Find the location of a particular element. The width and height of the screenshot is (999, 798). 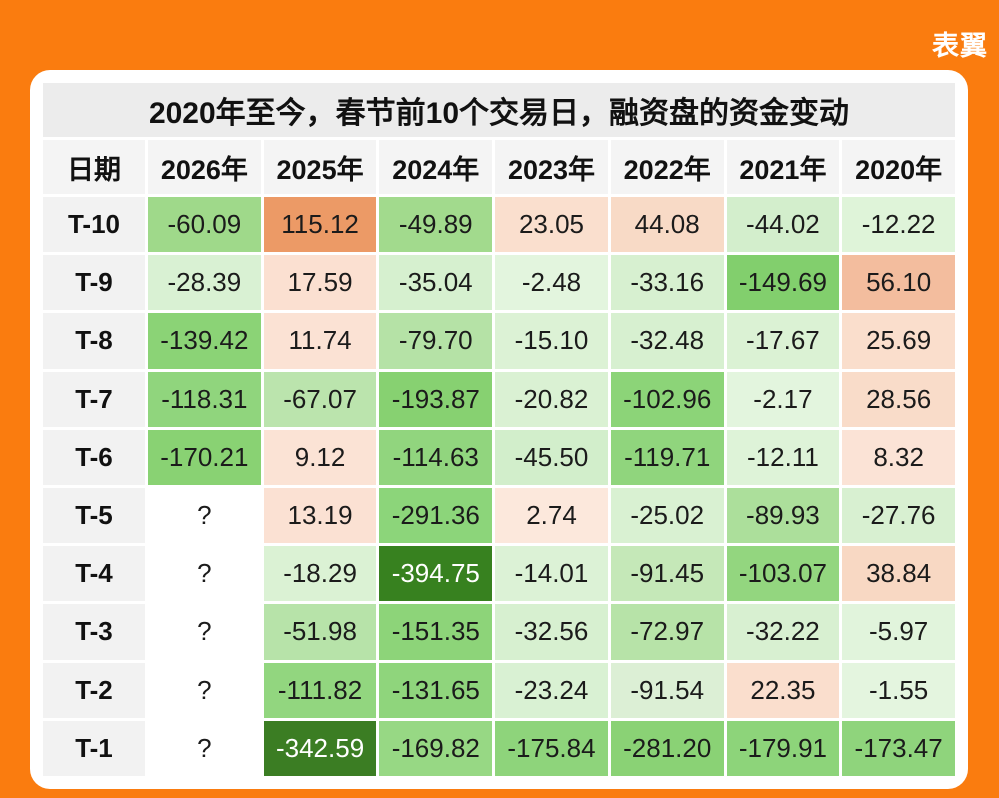

value-cell: 17.59 is located at coordinates (320, 283).